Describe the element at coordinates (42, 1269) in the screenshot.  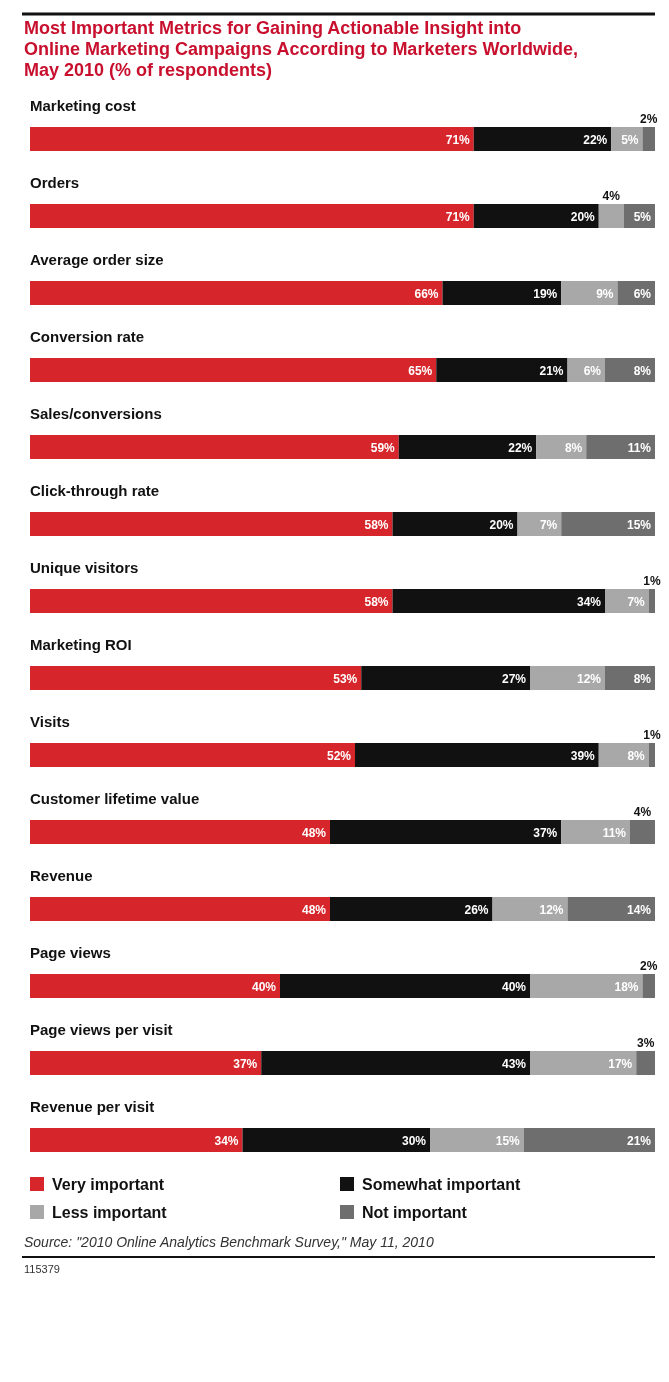
I see `text: 115379` at that location.